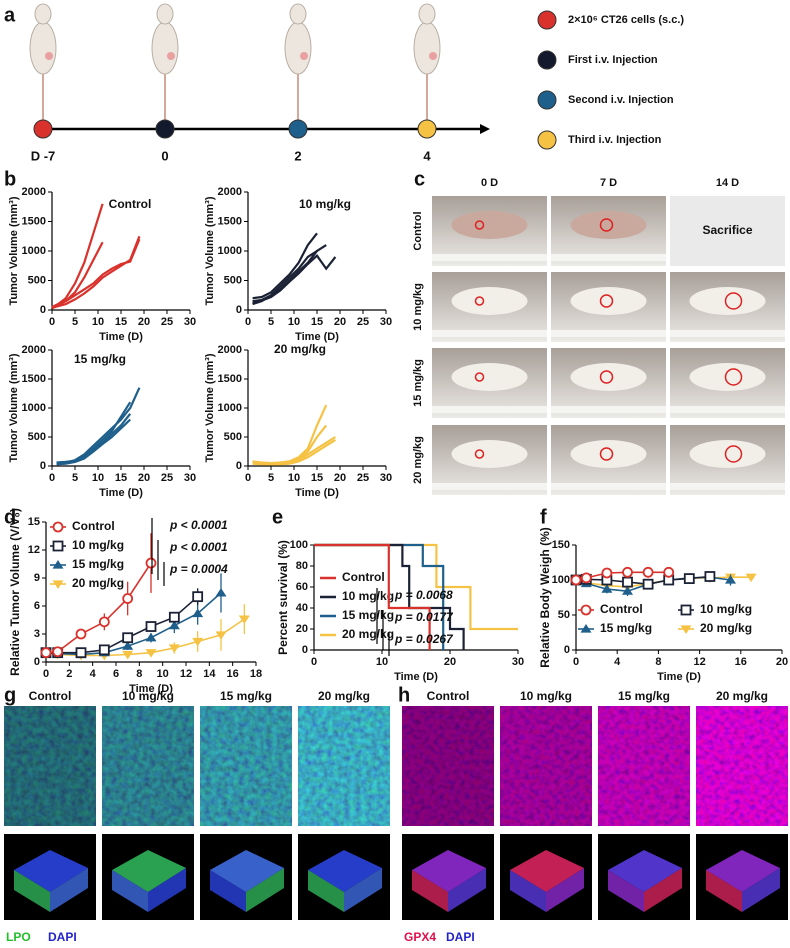  What do you see at coordinates (15, 592) in the screenshot?
I see `y-axis-label: Relative Tumor Volume (V/V₀)` at bounding box center [15, 592].